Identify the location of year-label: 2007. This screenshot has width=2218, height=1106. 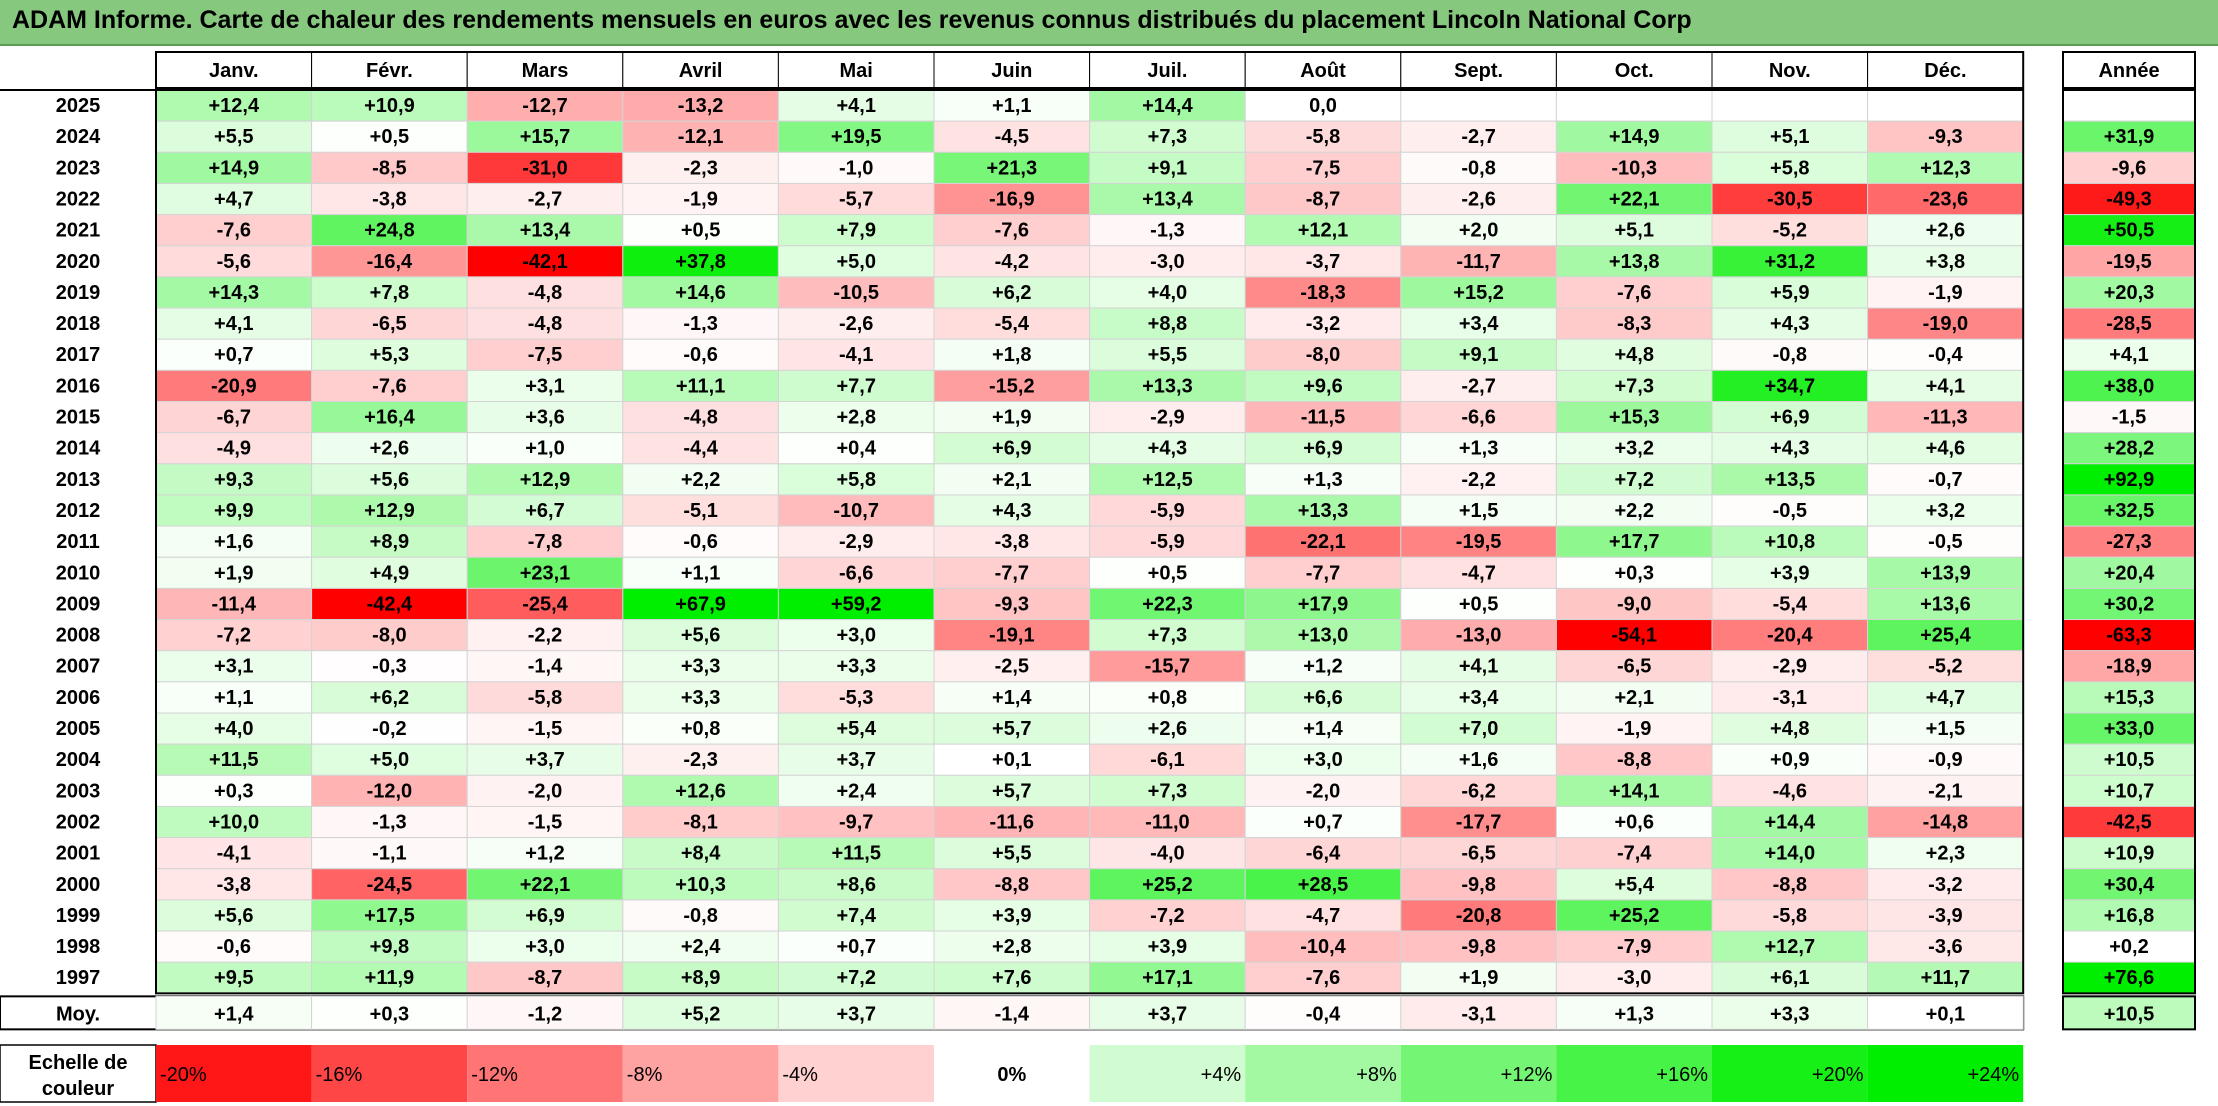
(78, 667).